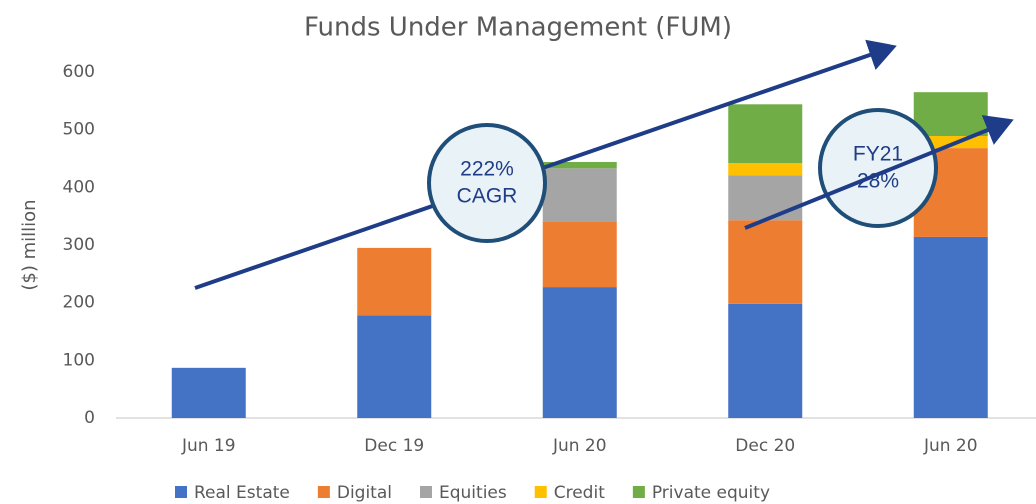 The width and height of the screenshot is (1036, 504). I want to click on legend-label: Digital, so click(364, 493).